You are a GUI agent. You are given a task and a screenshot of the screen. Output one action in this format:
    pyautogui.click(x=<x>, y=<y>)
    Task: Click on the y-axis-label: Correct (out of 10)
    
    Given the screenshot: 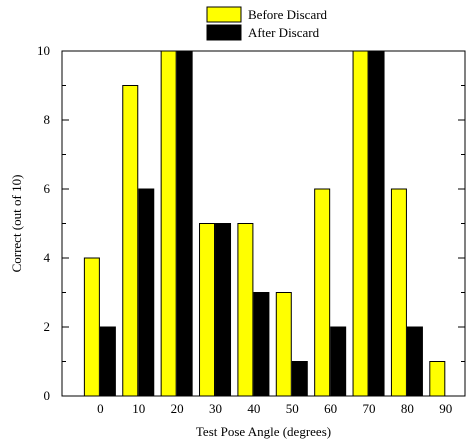 What is the action you would take?
    pyautogui.click(x=16, y=224)
    